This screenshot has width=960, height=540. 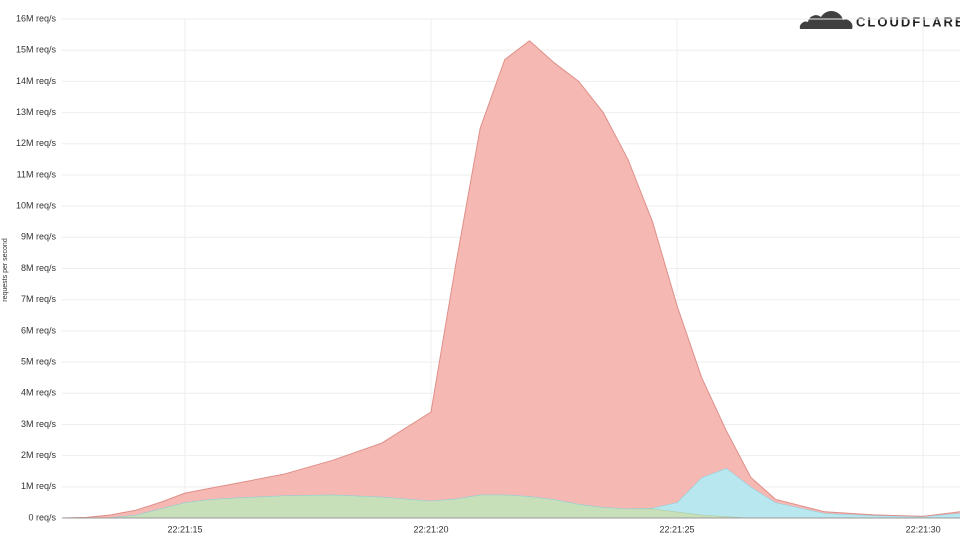 I want to click on y-axis-label: requests per second, so click(x=5, y=270).